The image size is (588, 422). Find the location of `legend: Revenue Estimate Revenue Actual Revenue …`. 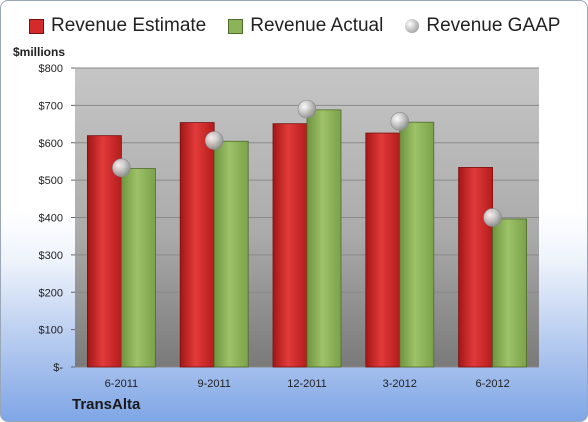

legend: Revenue Estimate Revenue Actual Revenue … is located at coordinates (294, 26).